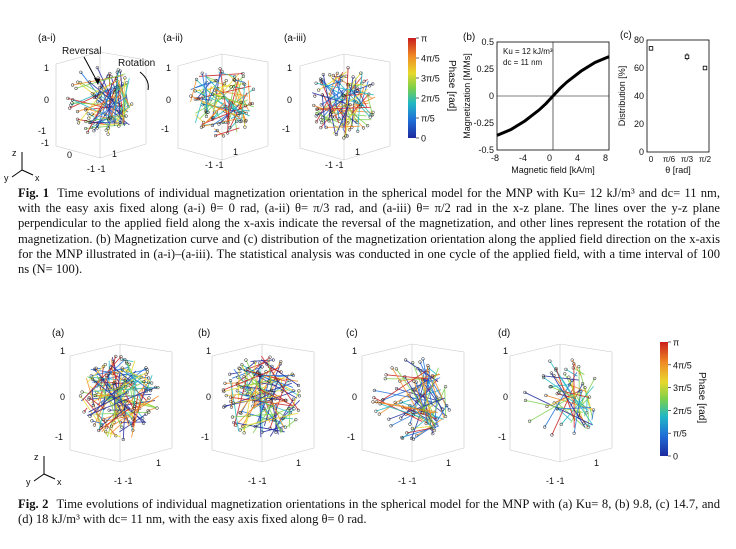 Image resolution: width=736 pixels, height=549 pixels. I want to click on chart-c-frame, so click(678, 96).